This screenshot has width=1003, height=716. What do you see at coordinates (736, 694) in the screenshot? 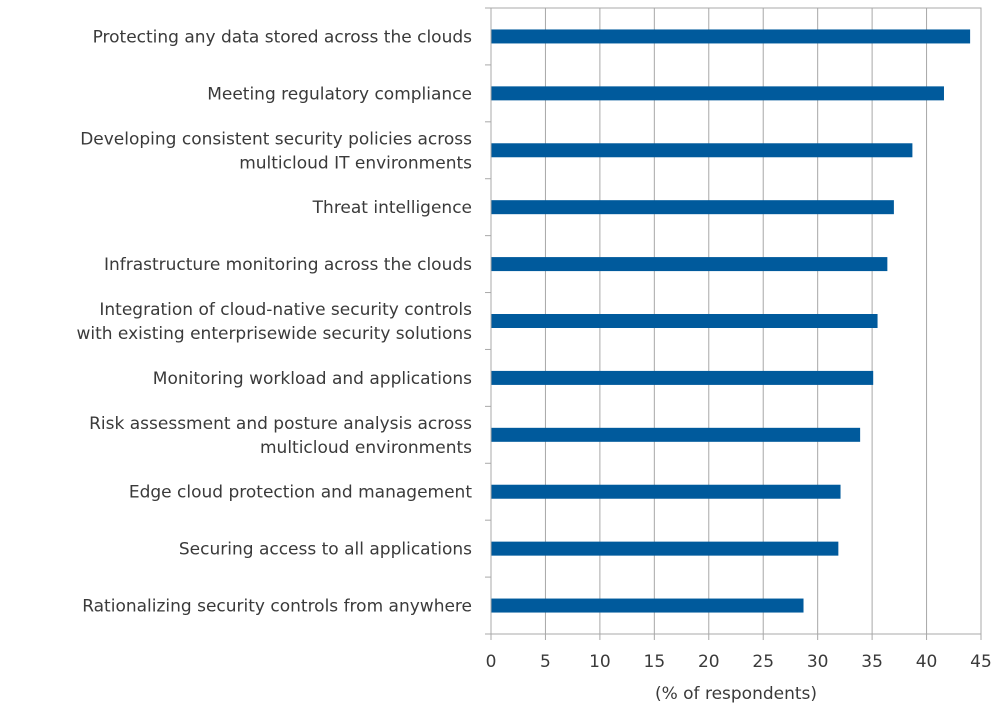
I see `x-axis-title: (% of respondents)` at bounding box center [736, 694].